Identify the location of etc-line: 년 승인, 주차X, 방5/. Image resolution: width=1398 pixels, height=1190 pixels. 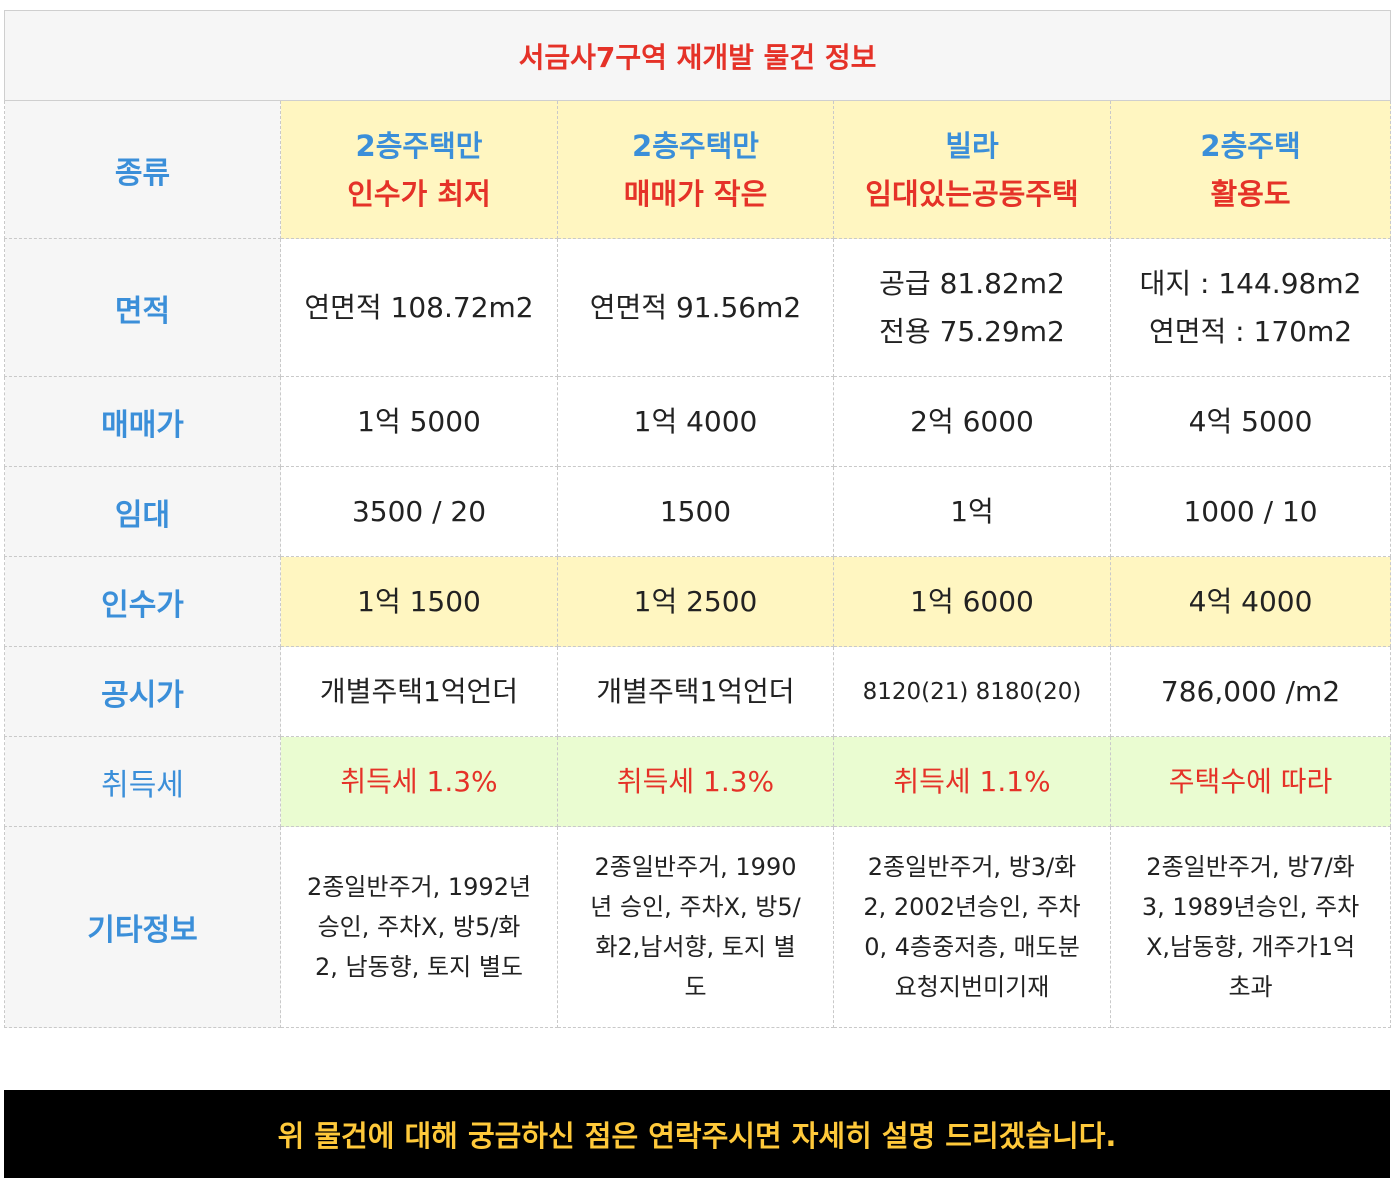
(695, 907).